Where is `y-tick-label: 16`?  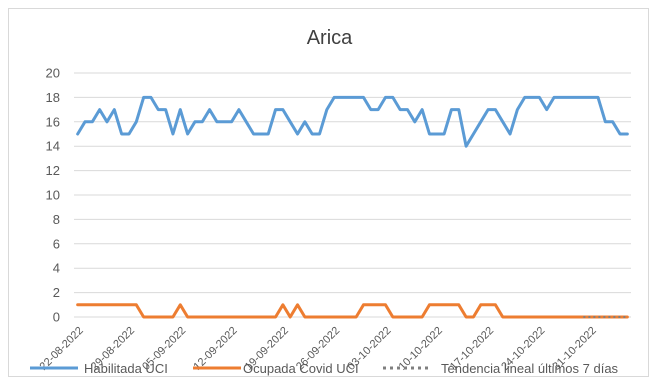 y-tick-label: 16 is located at coordinates (53, 121).